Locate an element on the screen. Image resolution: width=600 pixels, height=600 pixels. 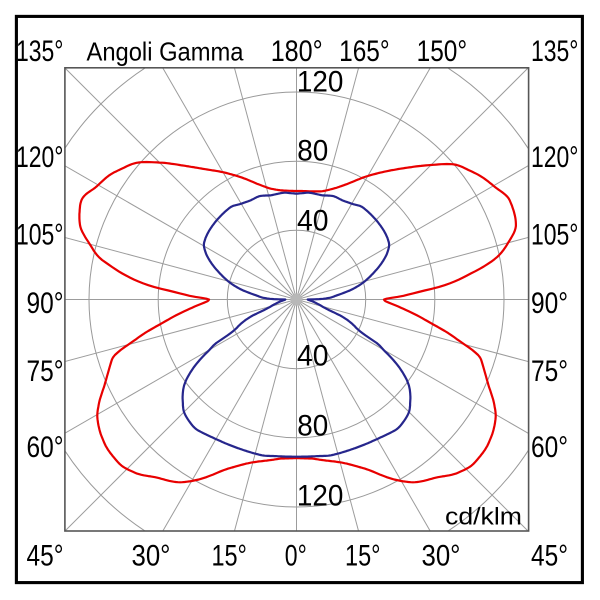
svg-text: Angoli Gamma is located at coordinates (165, 52).